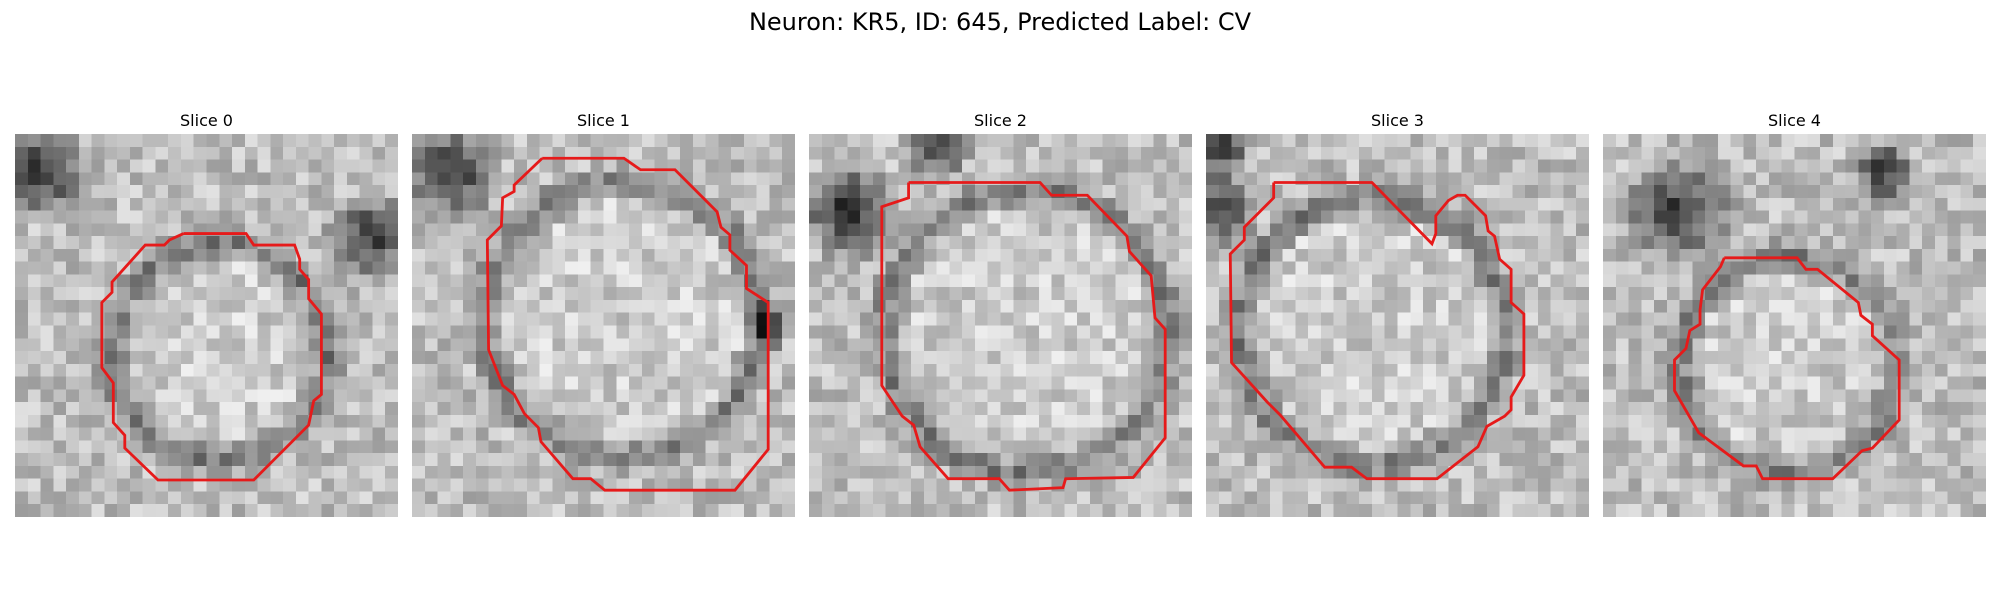  What do you see at coordinates (206, 120) in the screenshot?
I see `slice-title: Slice 0` at bounding box center [206, 120].